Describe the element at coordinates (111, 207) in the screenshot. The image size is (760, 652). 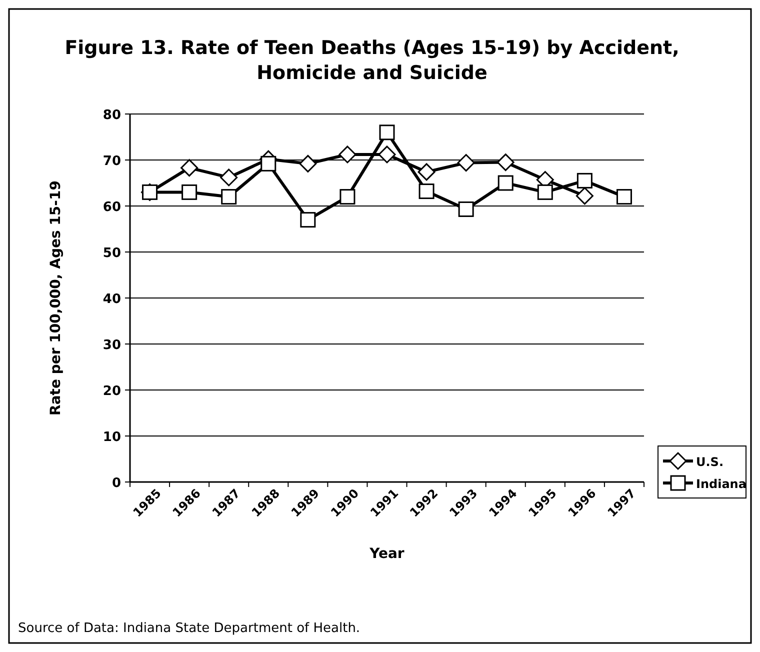
I see `y-tick-label: 60` at that location.